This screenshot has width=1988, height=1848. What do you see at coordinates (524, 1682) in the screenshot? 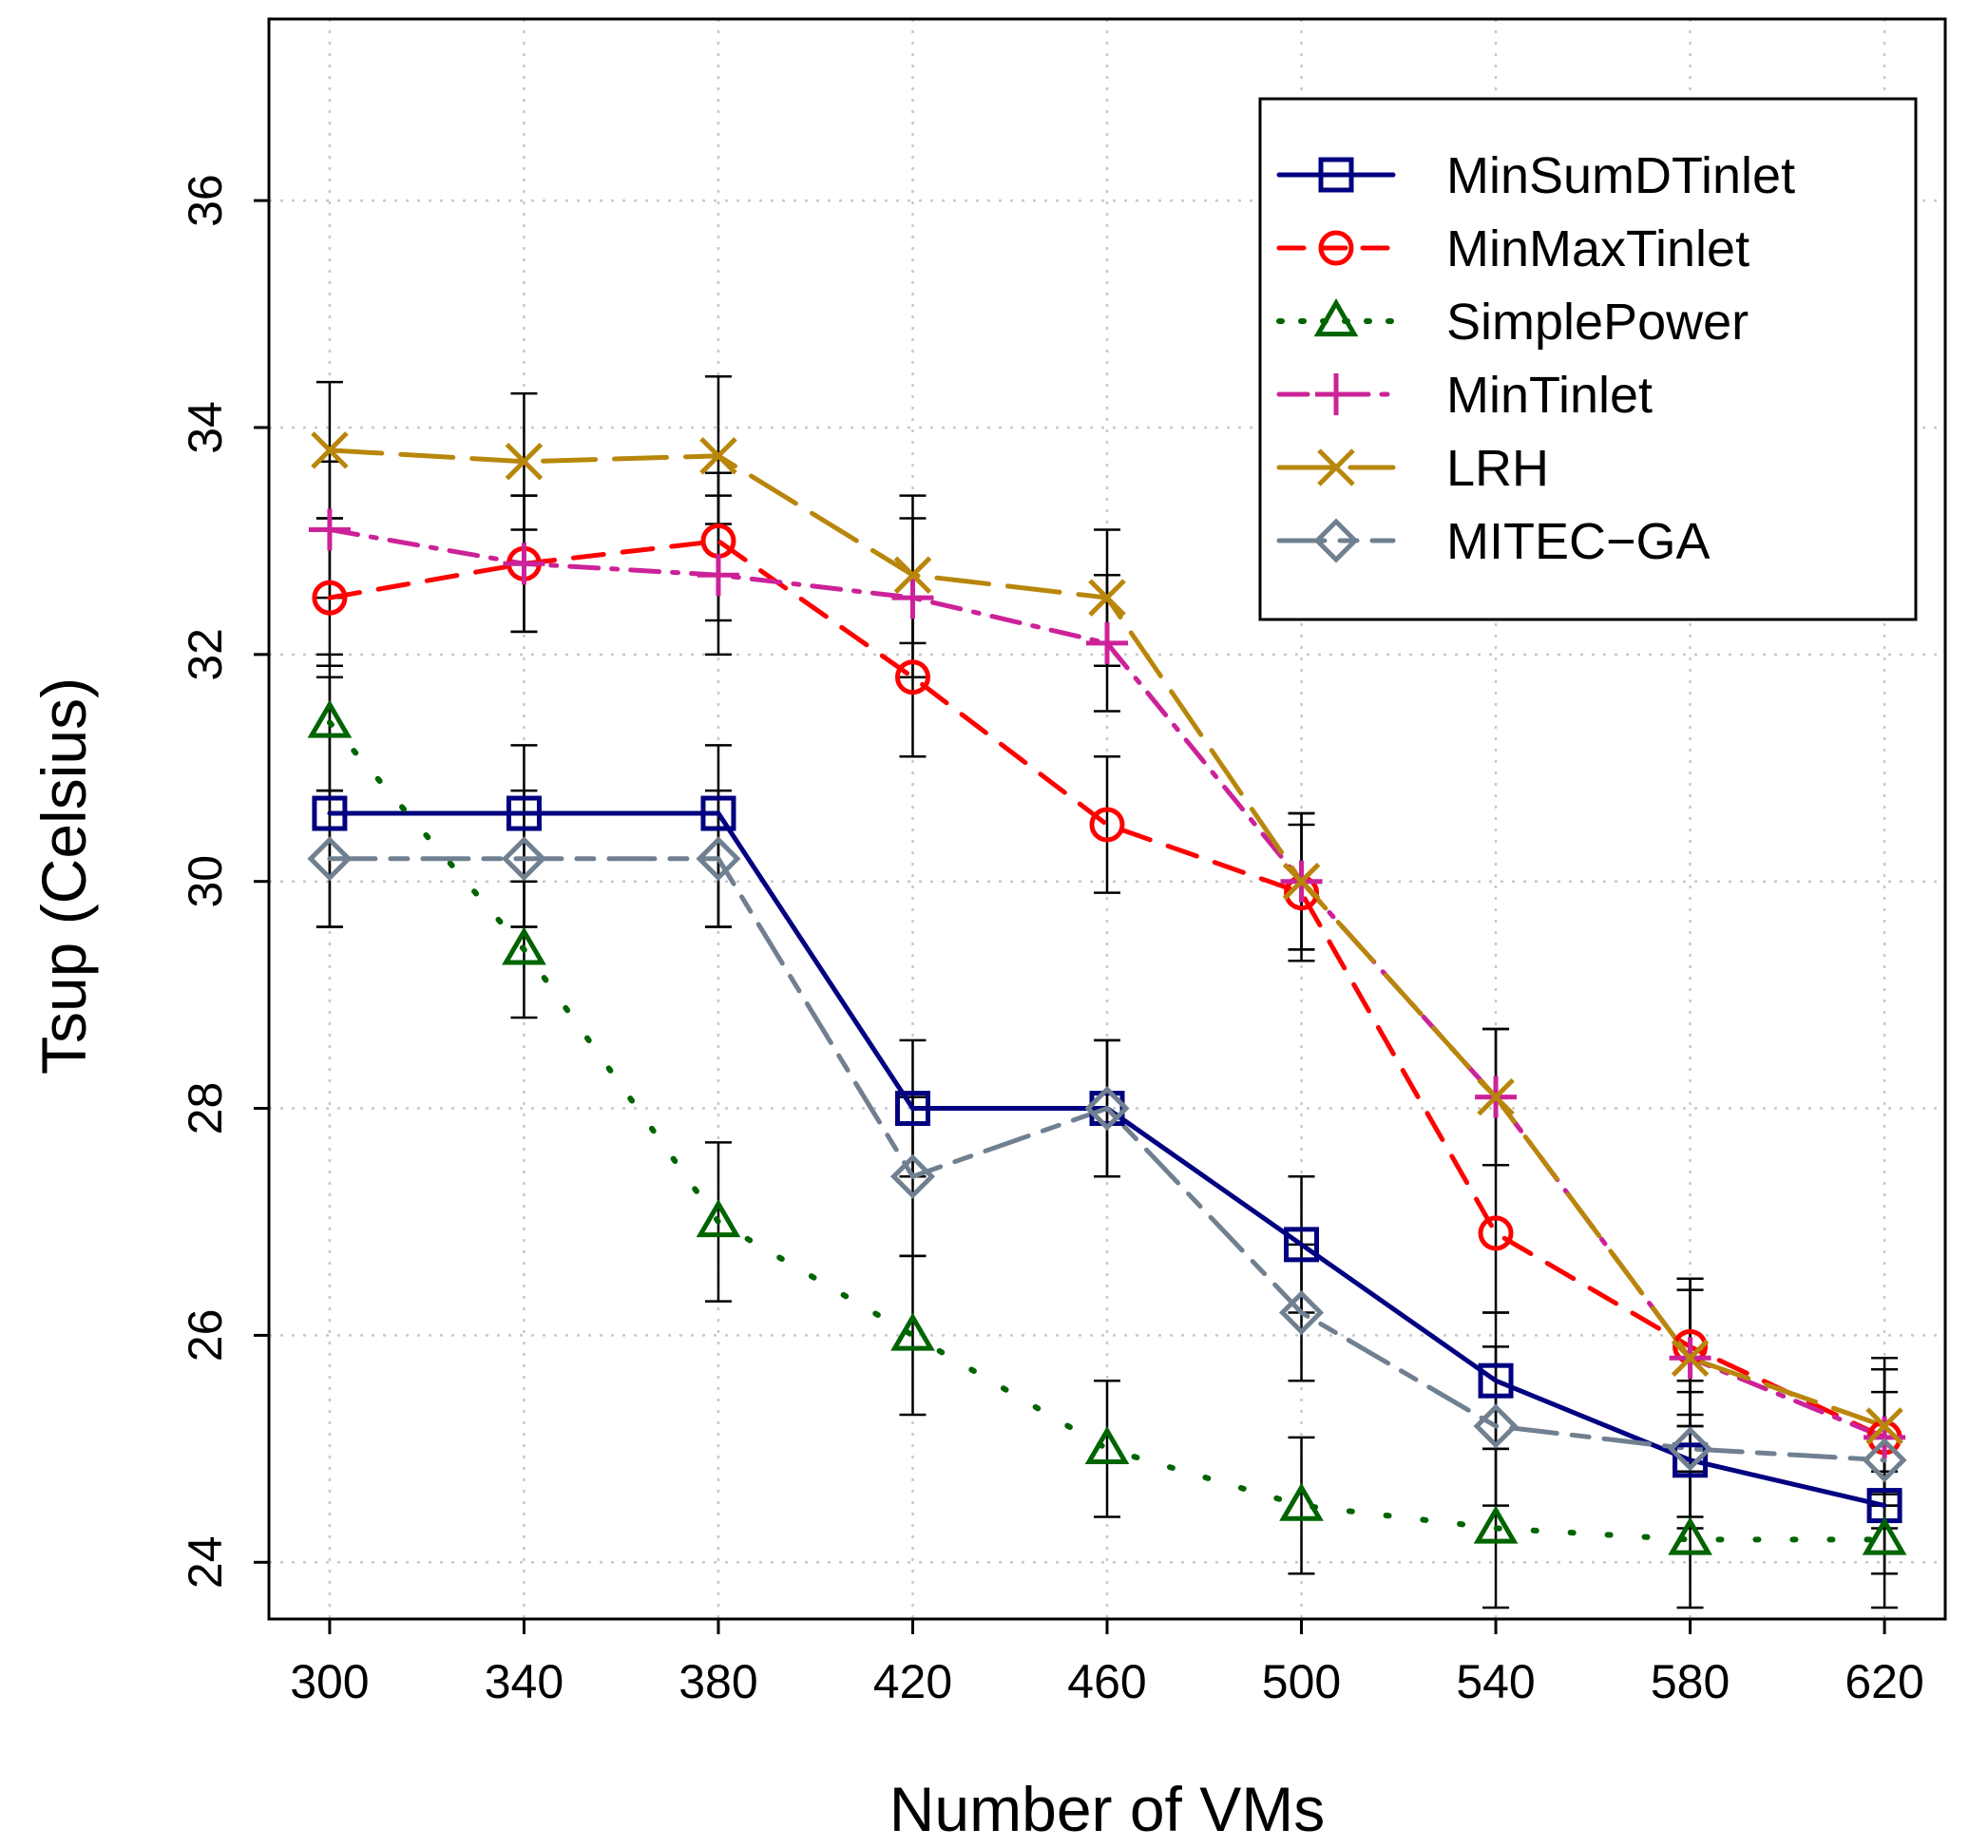
I see `x-tick-label: 340` at bounding box center [524, 1682].